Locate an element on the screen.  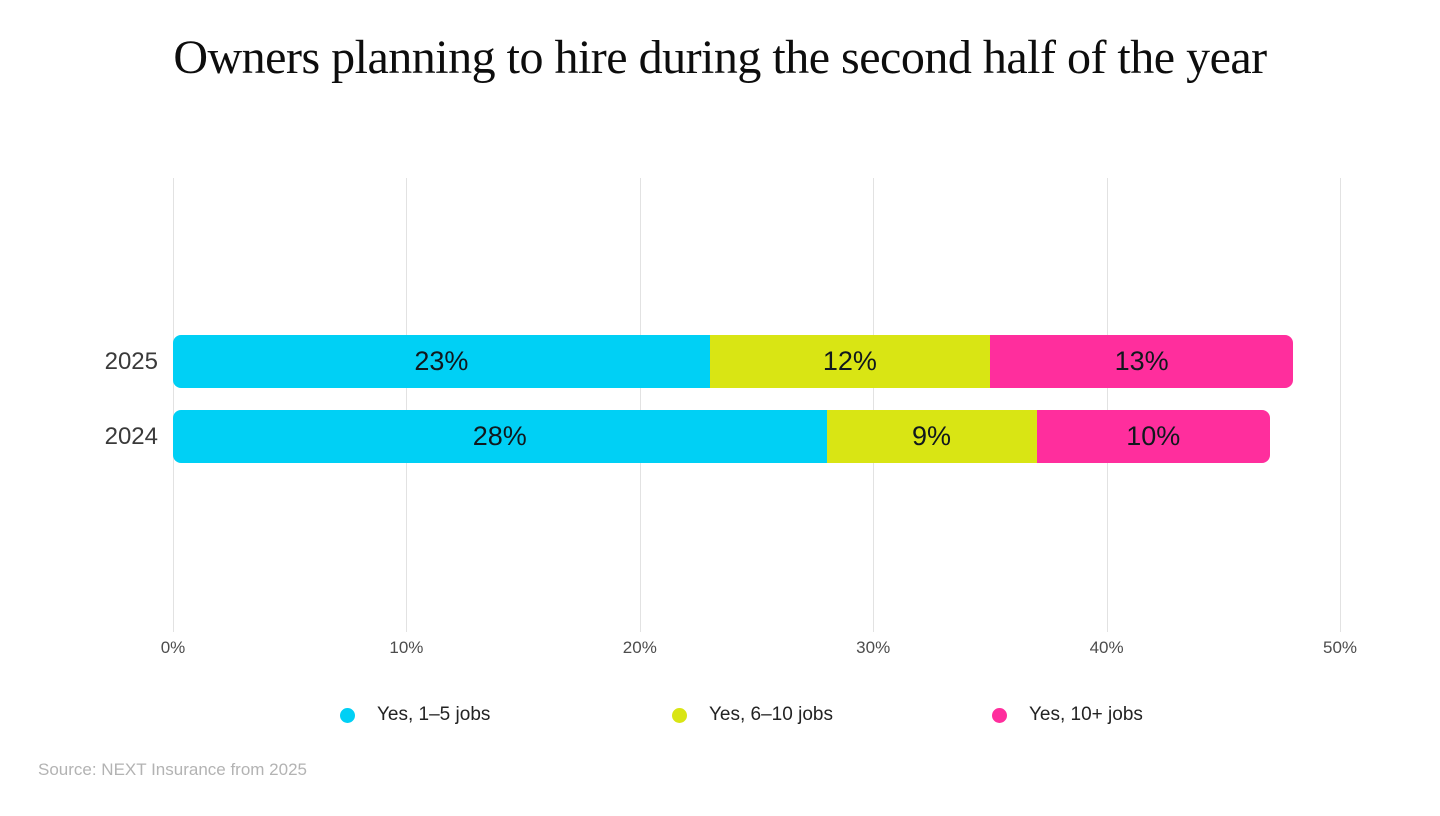
x-tick-label: 0% is located at coordinates (173, 647).